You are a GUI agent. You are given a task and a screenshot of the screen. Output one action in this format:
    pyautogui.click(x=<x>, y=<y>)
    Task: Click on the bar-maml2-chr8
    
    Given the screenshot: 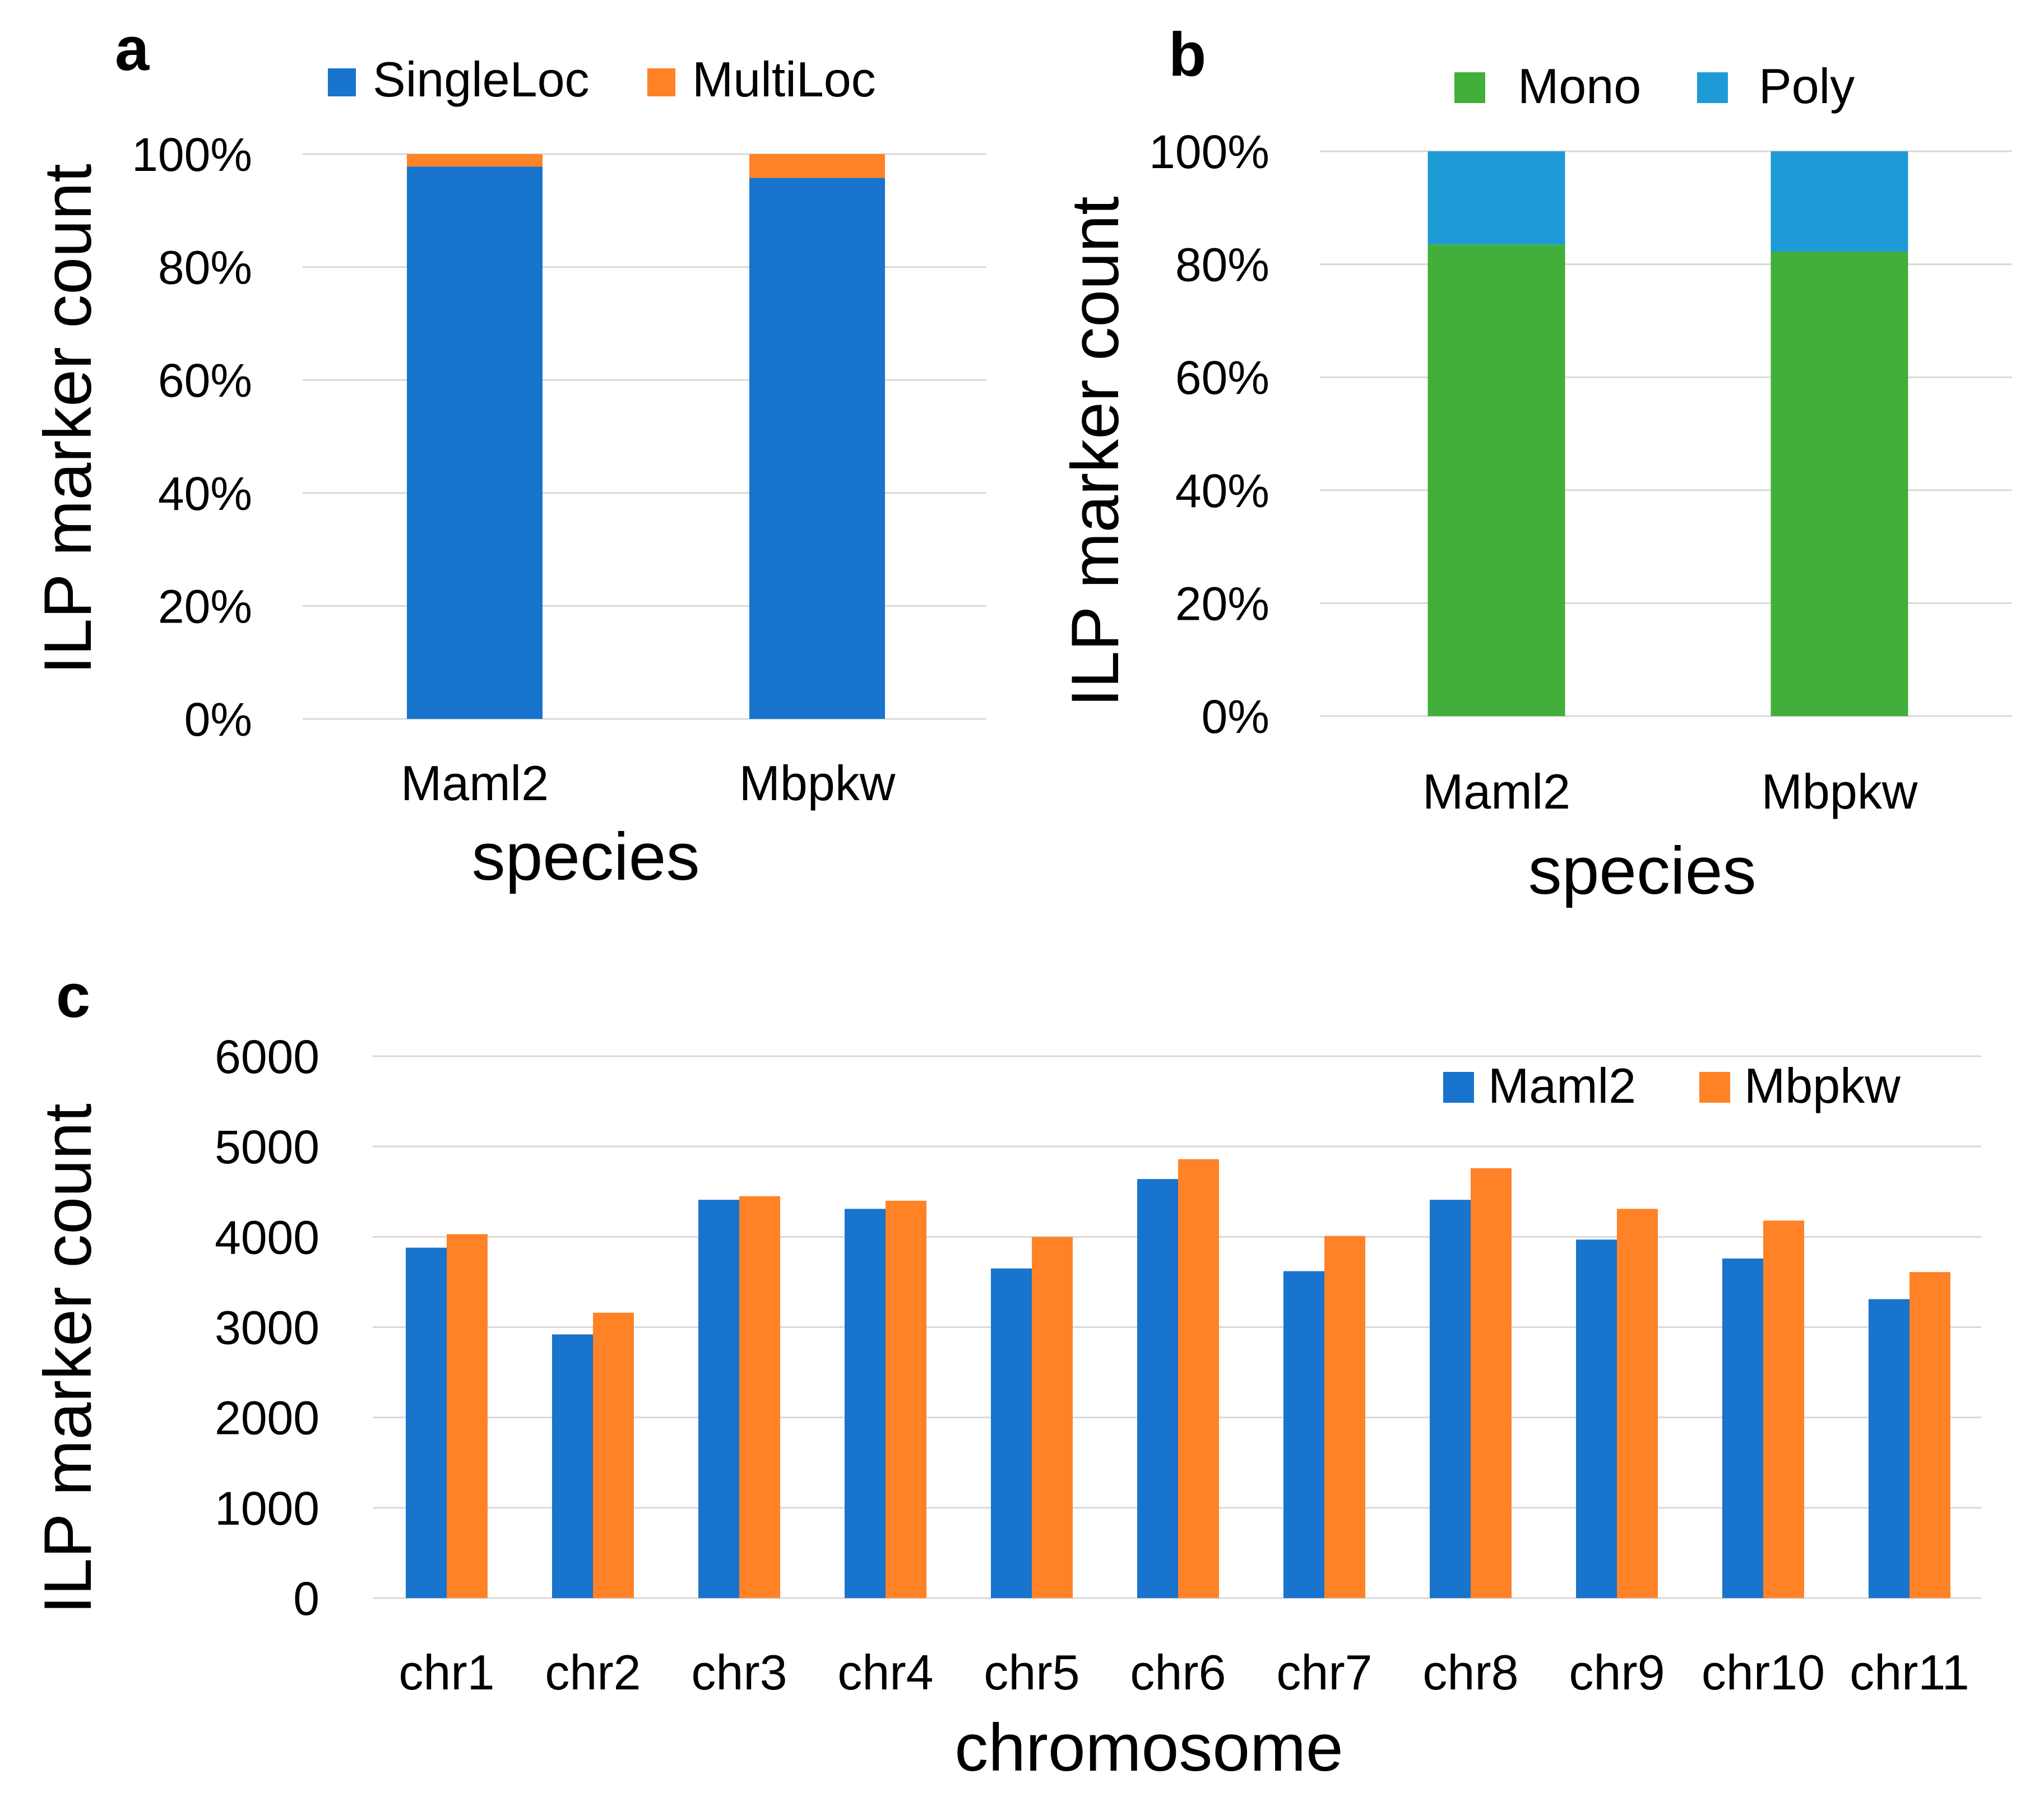 What is the action you would take?
    pyautogui.click(x=1450, y=1399)
    